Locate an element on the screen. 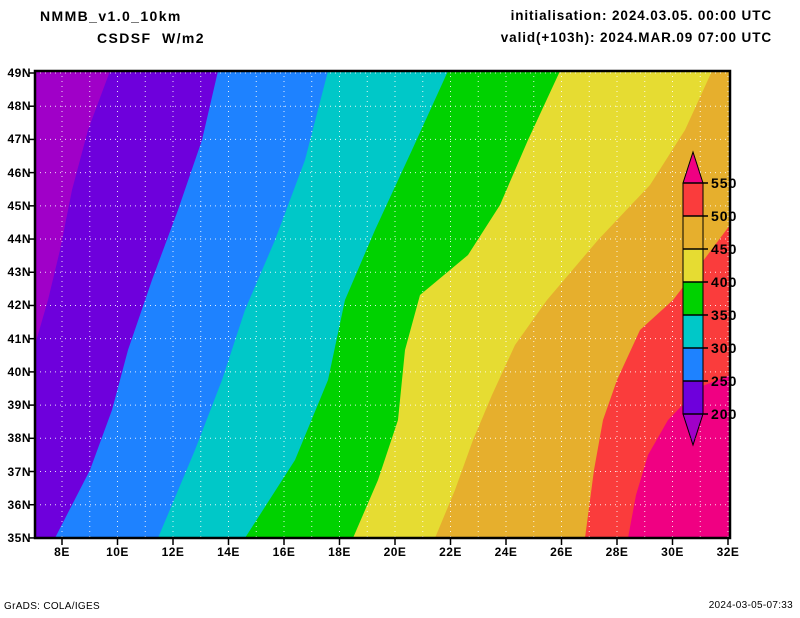 The height and width of the screenshot is (618, 800). lon-tick-label: 22E is located at coordinates (450, 552).